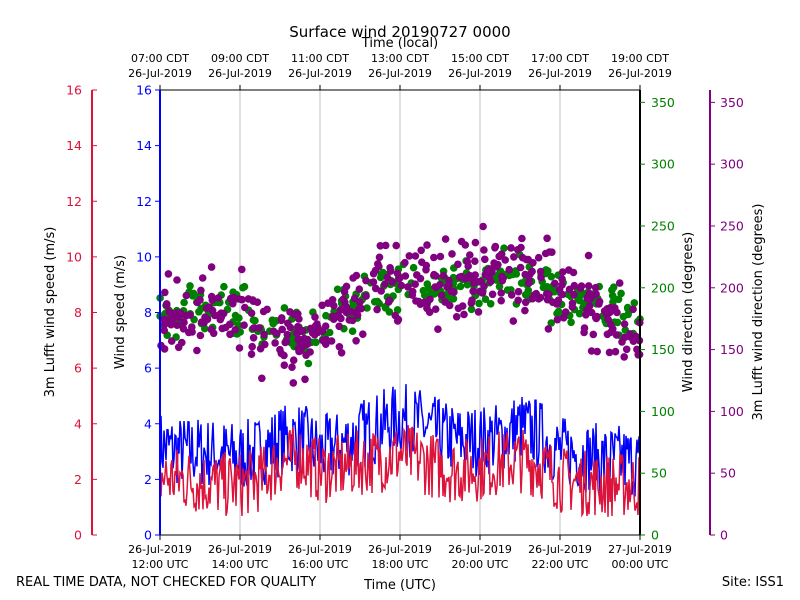 The width and height of the screenshot is (800, 600). I want to click on wind-speed-tick-label: 14, so click(144, 145).